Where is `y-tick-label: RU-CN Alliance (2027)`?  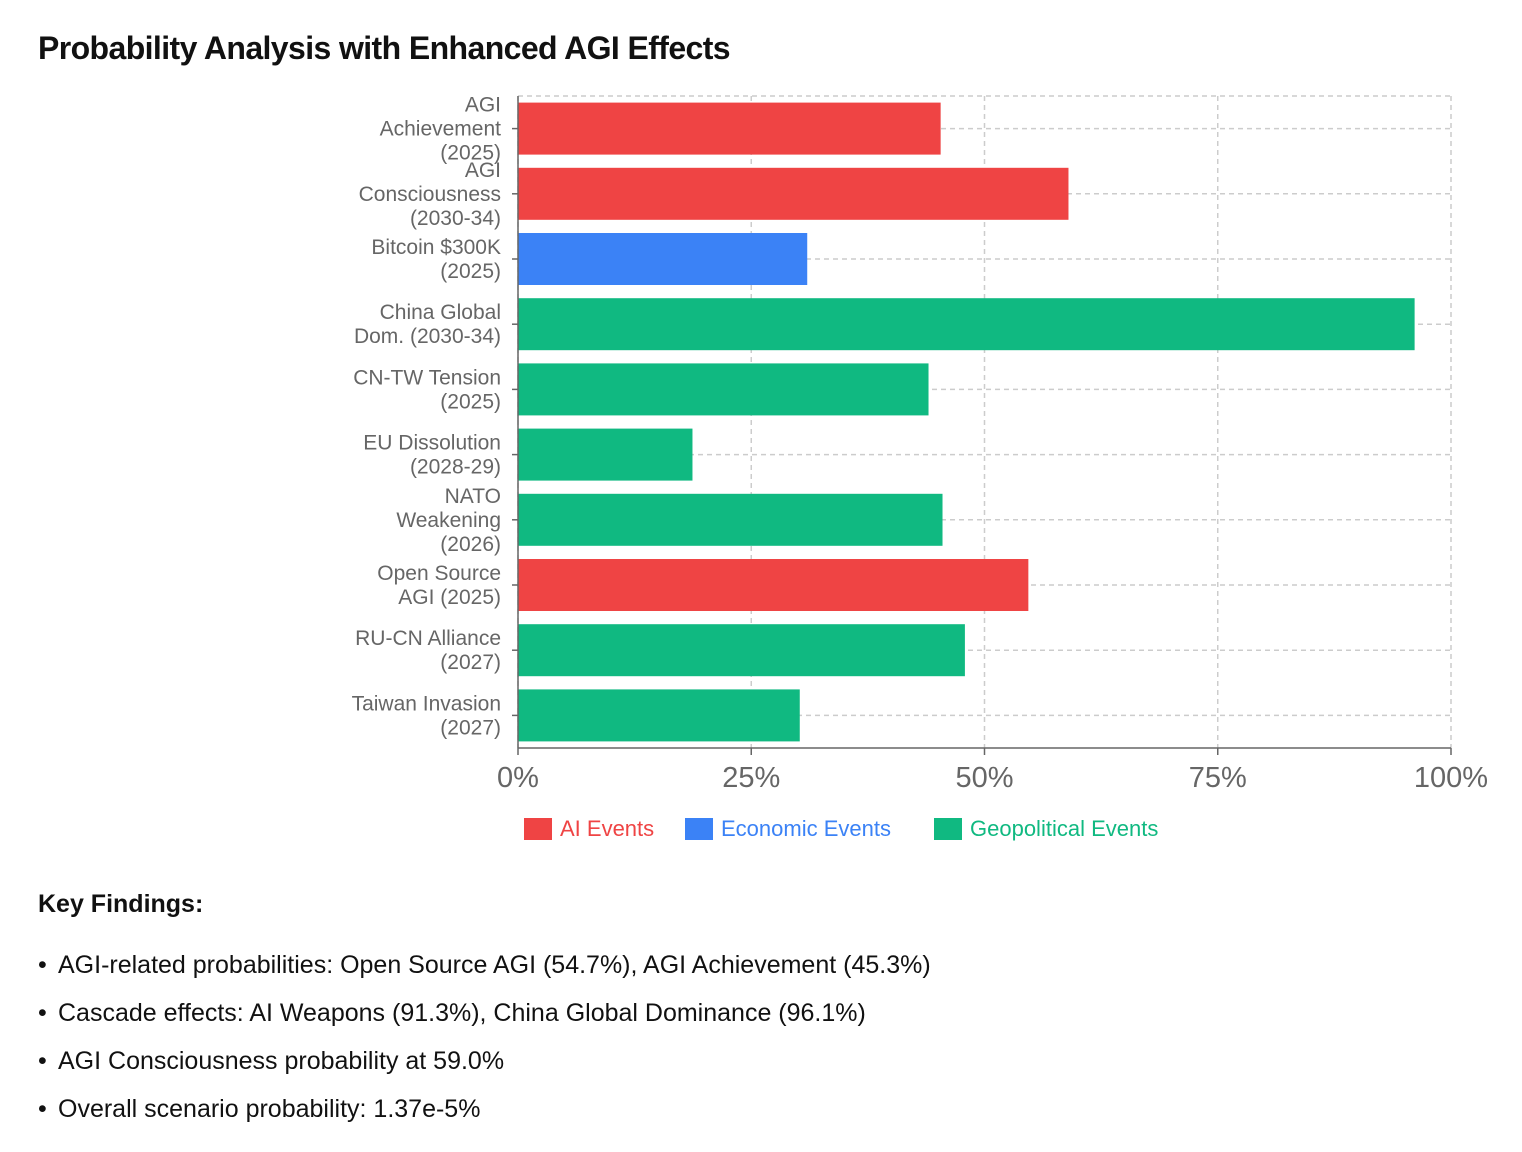
y-tick-label: RU-CN Alliance (2027) is located at coordinates (428, 650).